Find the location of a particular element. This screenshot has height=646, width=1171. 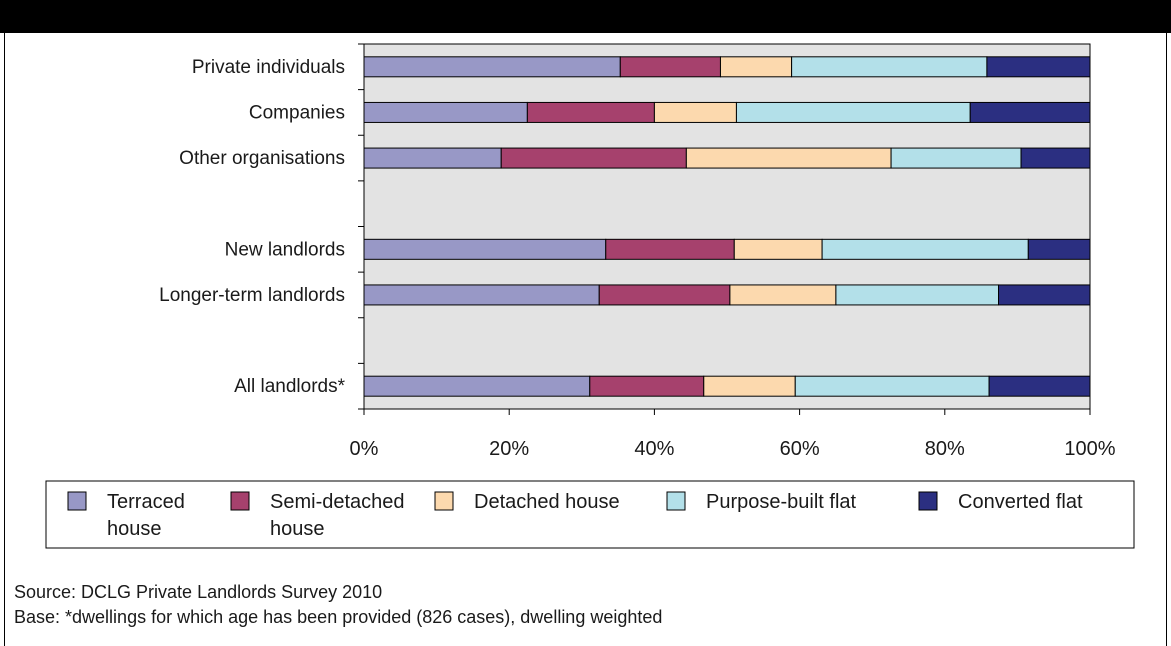

x-tick-label: 0% is located at coordinates (364, 449).